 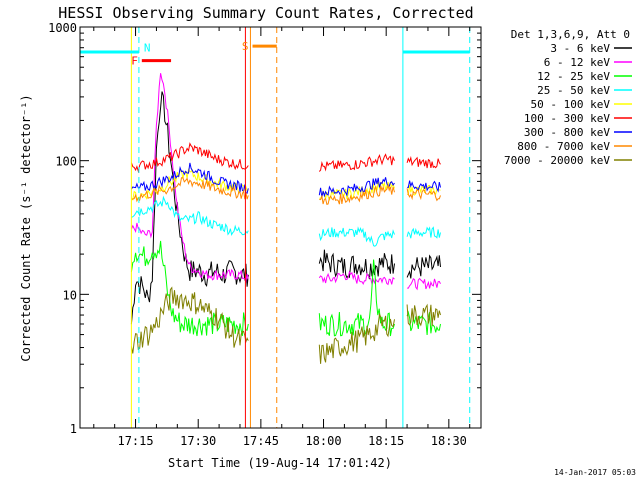 What do you see at coordinates (286, 221) in the screenshot?
I see `series-4-line` at bounding box center [286, 221].